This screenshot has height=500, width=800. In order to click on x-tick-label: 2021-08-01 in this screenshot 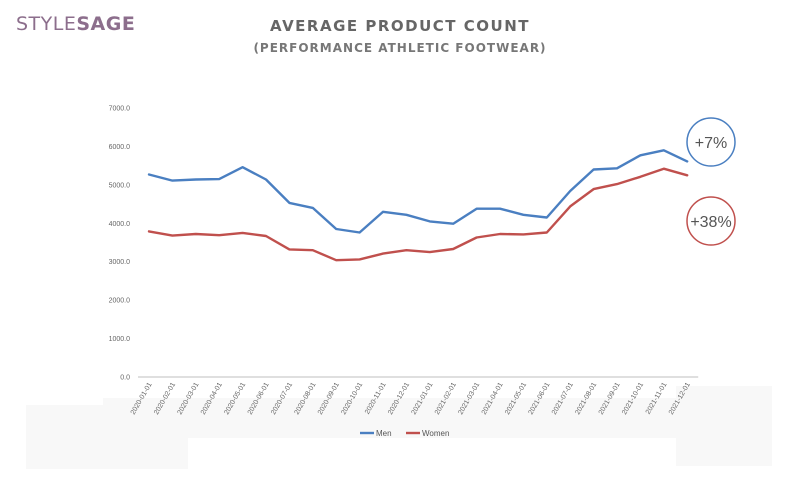, I will do `click(586, 398)`.